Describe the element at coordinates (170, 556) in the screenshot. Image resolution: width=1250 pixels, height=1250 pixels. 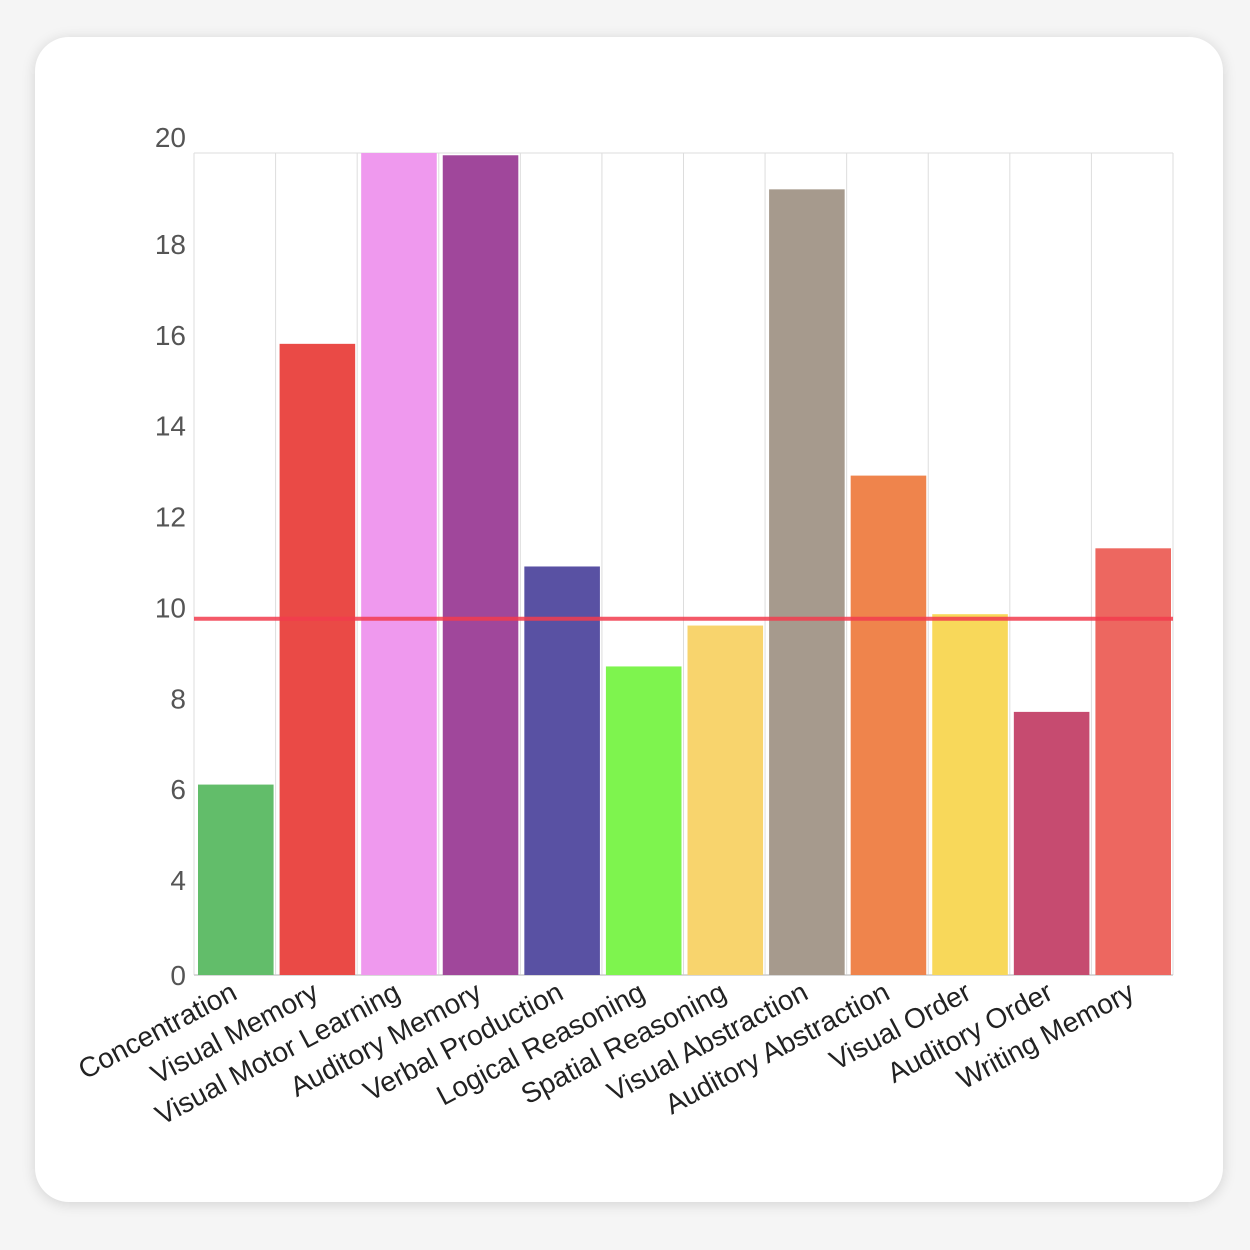
I see `y-axis-ticks: 0 4 6 8 10 12 14 16 18 20` at that location.